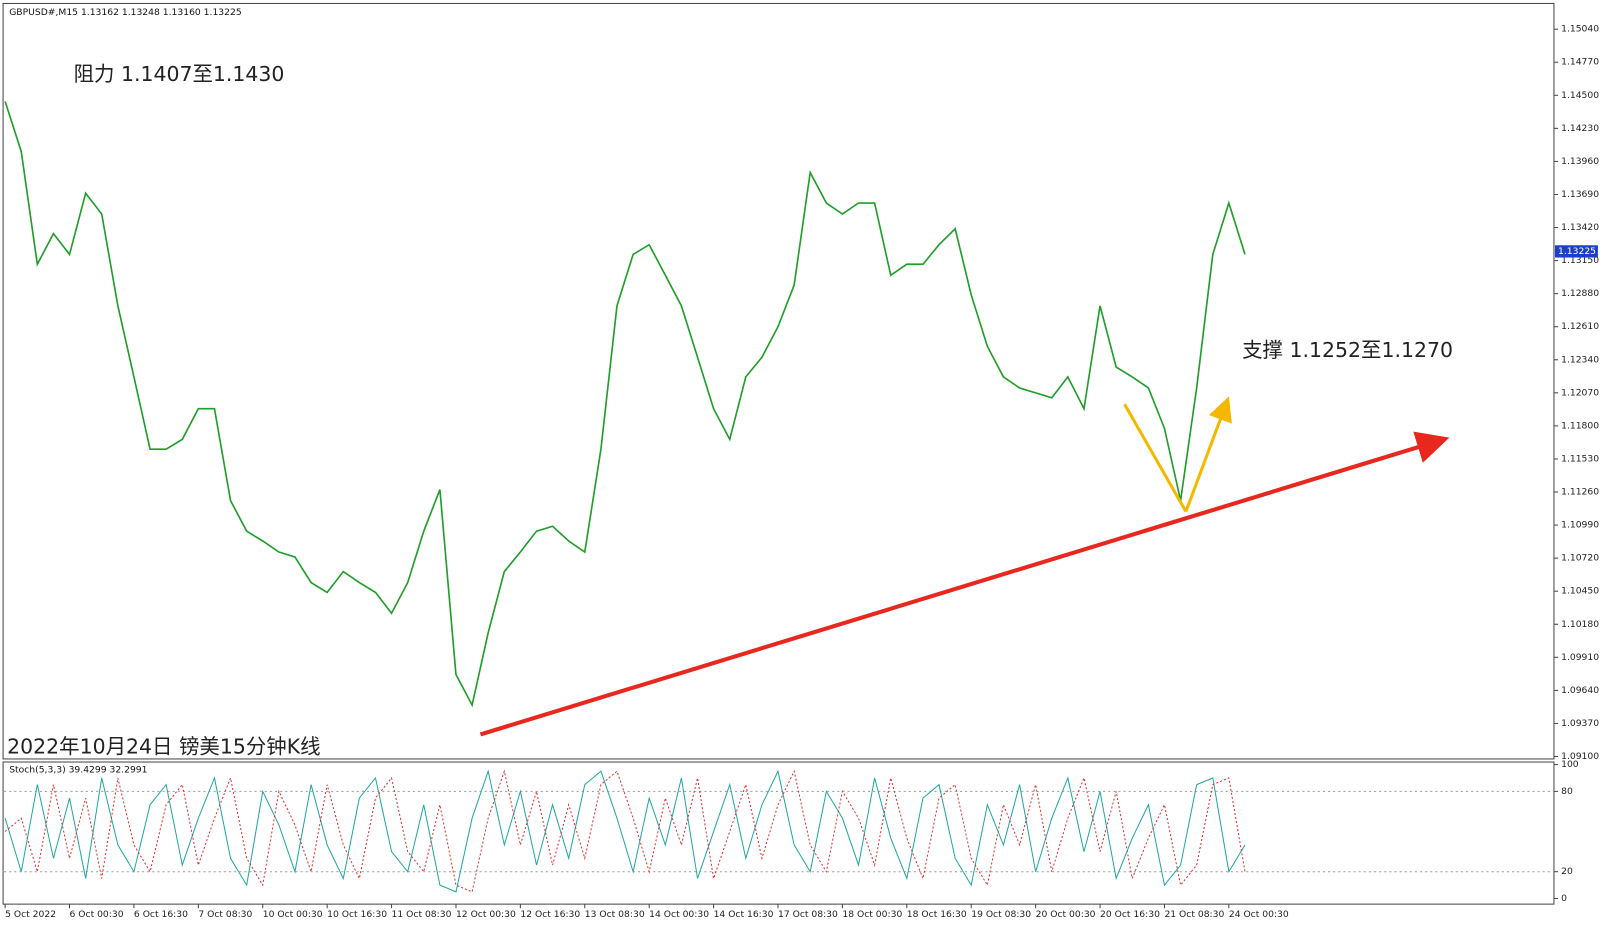 This screenshot has height=927, width=1602. Describe the element at coordinates (1130, 914) in the screenshot. I see `x-tick-label: 20 Oct 16:30` at that location.